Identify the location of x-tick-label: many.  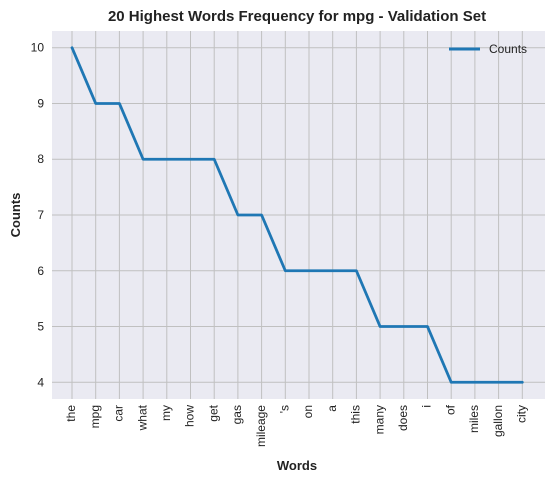
(379, 419).